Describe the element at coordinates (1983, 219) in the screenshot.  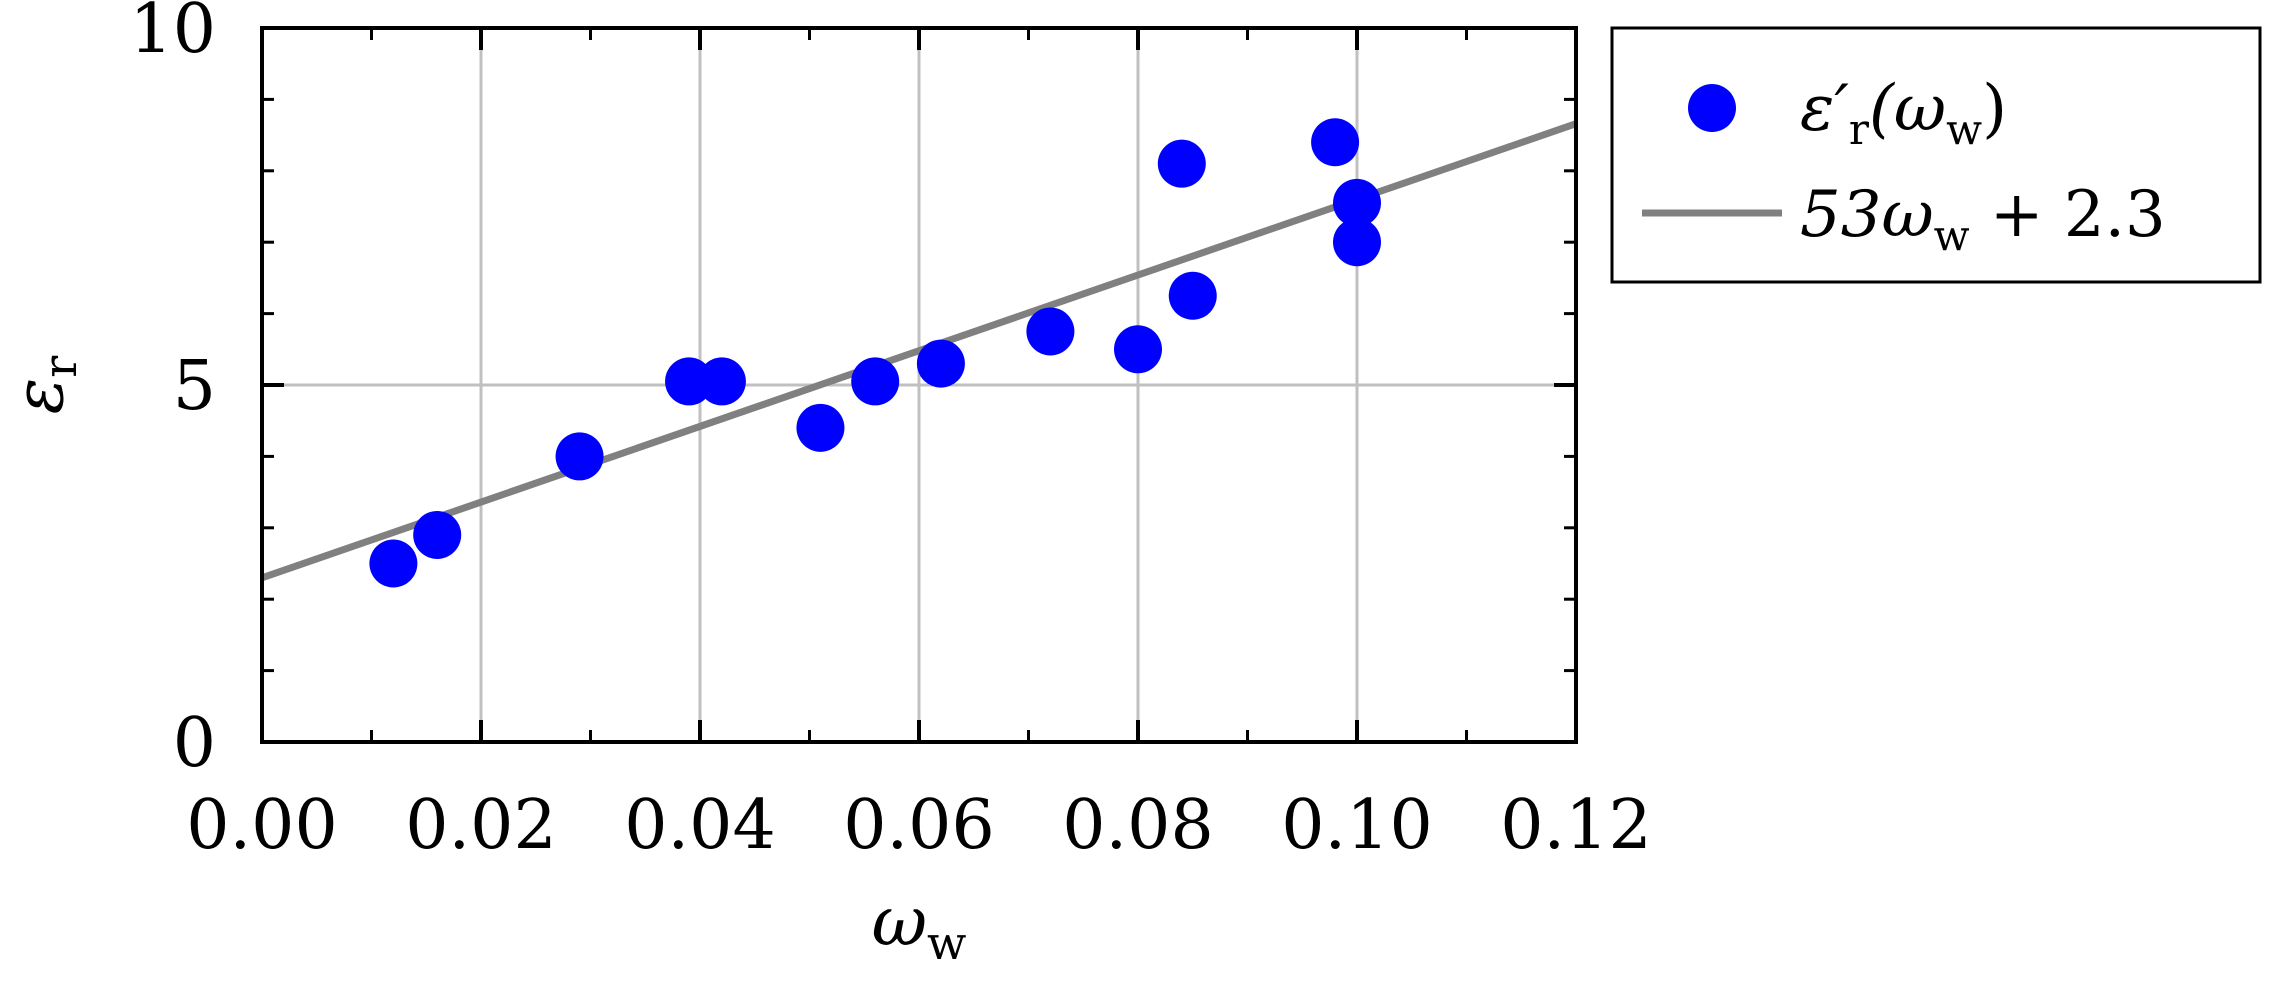
I see `legend-entry-line: 53ωw + 2.3` at that location.